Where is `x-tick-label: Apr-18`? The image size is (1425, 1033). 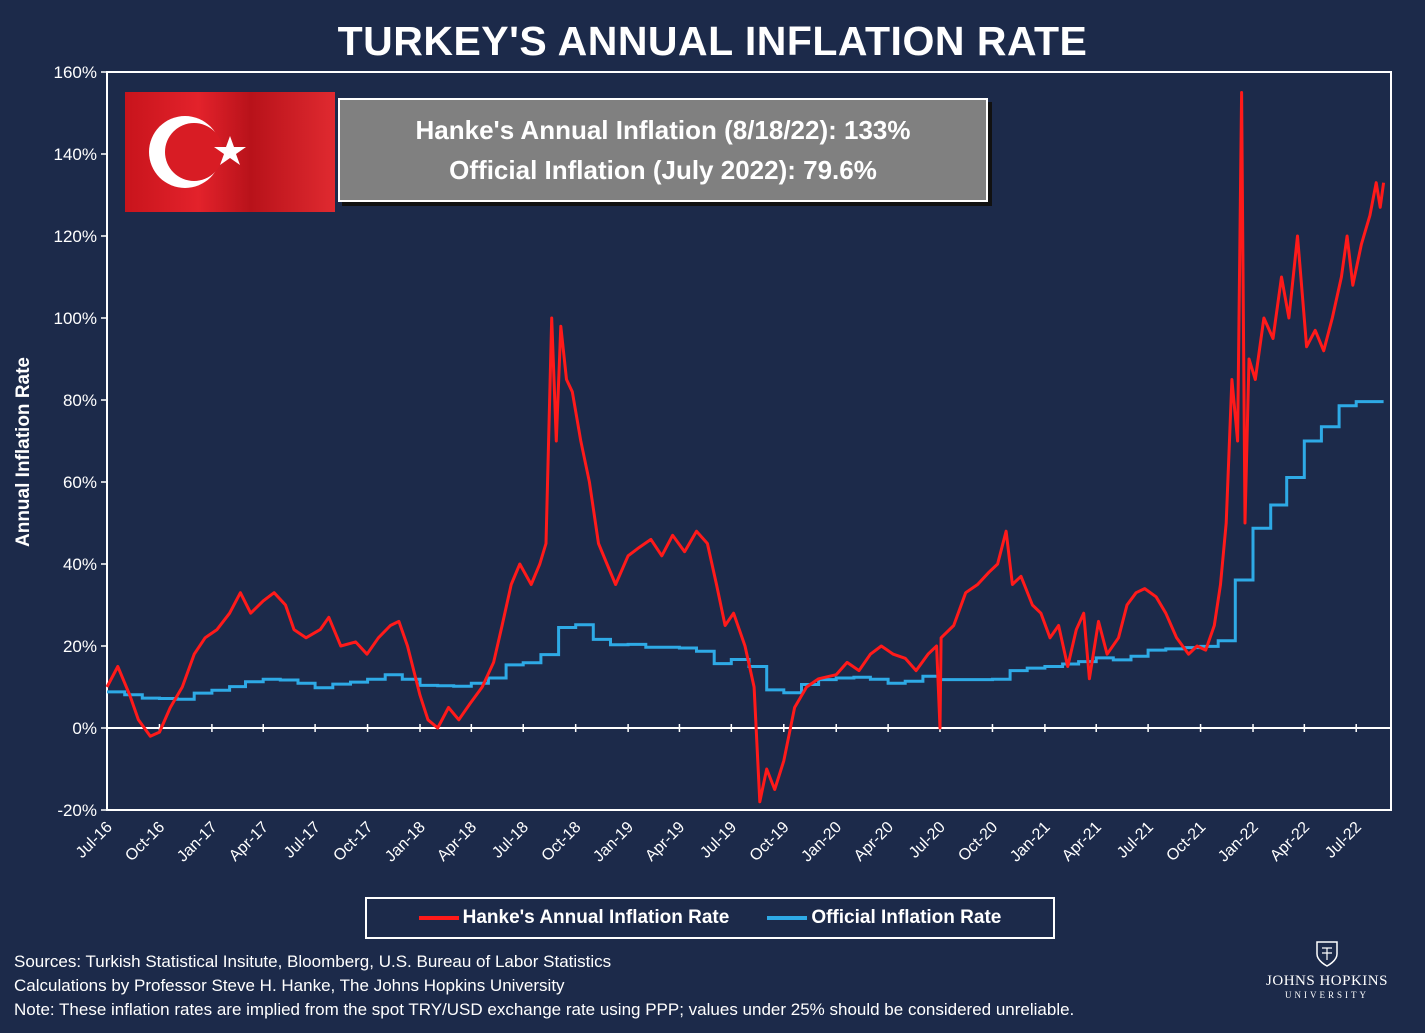 x-tick-label: Apr-18 is located at coordinates (457, 842).